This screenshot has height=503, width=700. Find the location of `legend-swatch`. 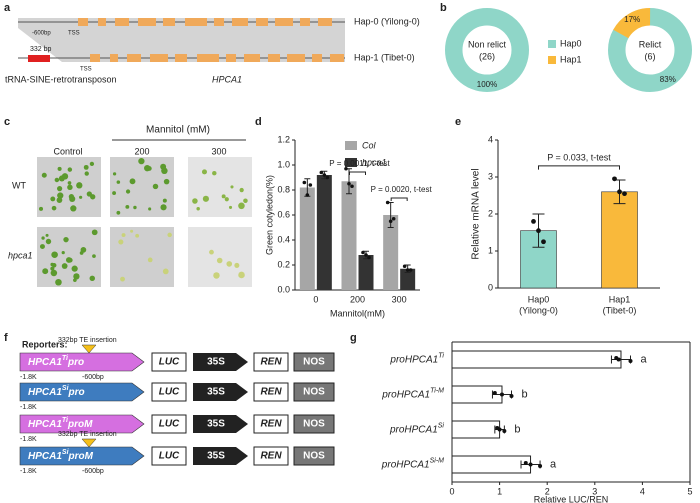

legend-swatch is located at coordinates (552, 44).